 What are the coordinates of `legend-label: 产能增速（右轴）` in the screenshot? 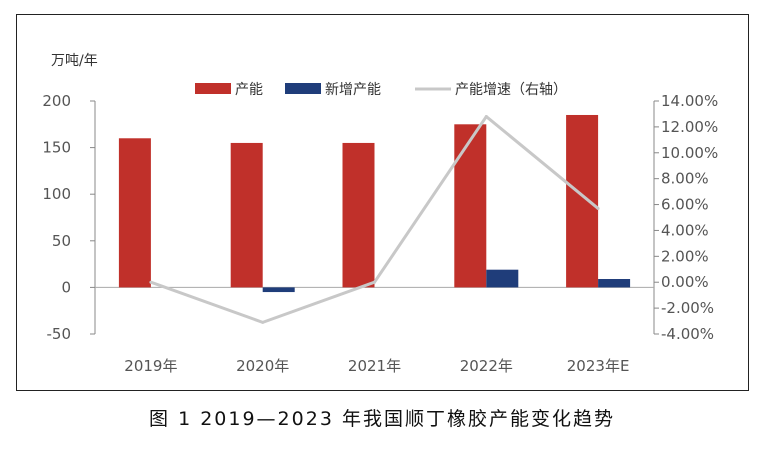 It's located at (511, 90).